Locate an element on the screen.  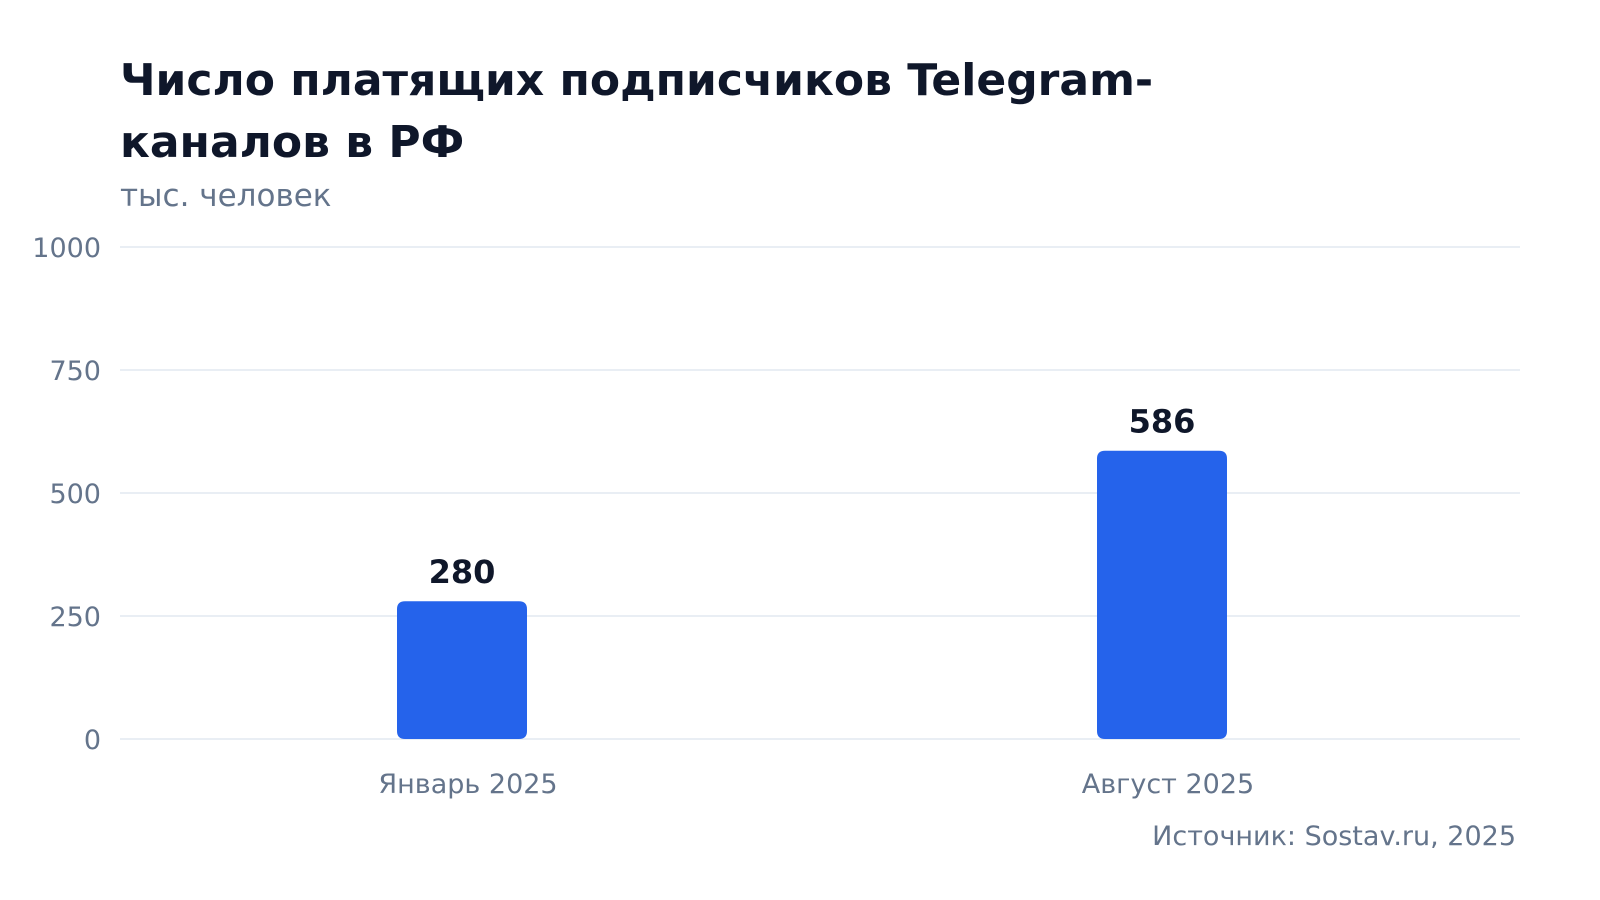
y-tick-label: 750 is located at coordinates (75, 371).